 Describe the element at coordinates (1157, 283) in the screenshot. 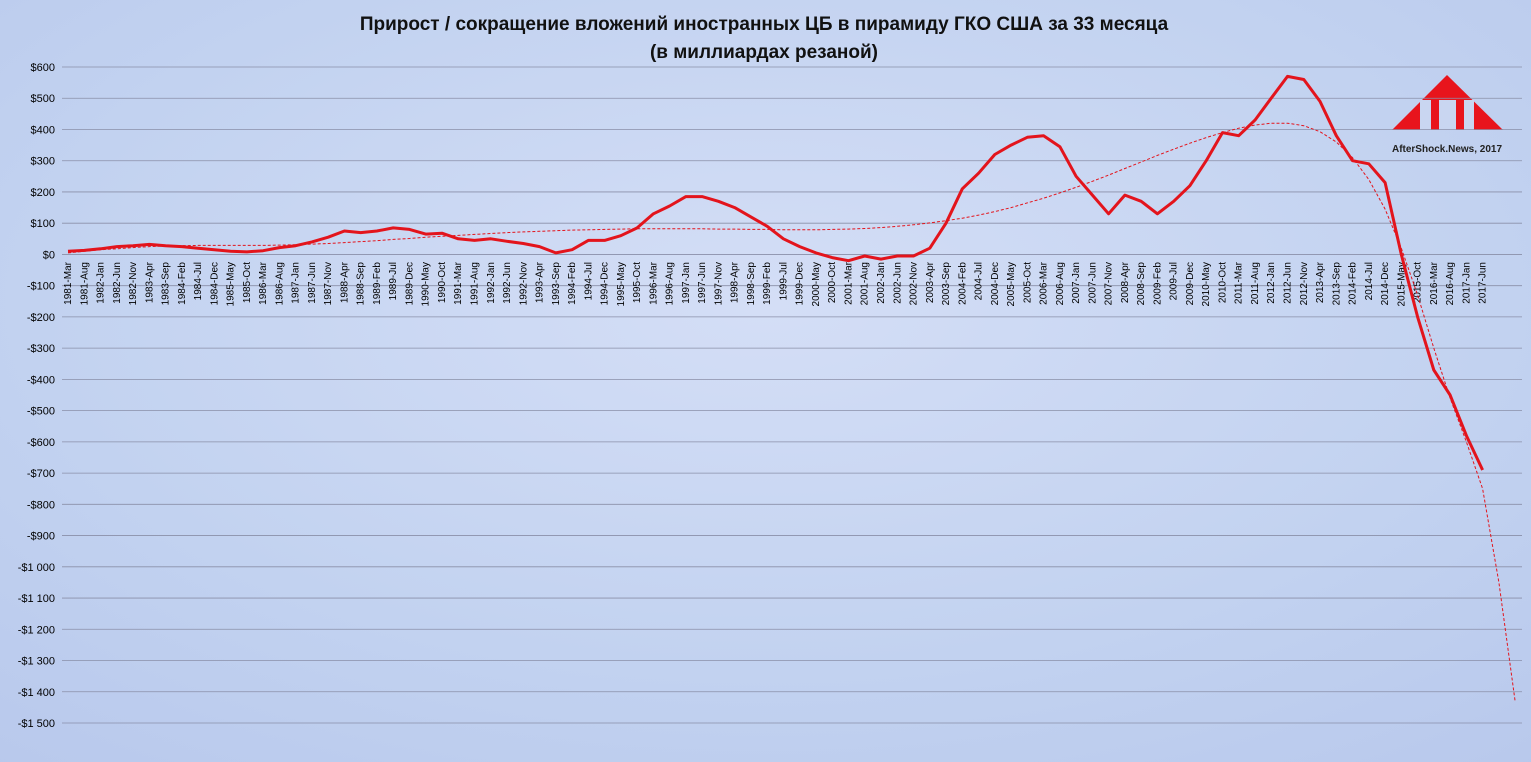

I see `x-tick-label: 2009-Feb` at that location.